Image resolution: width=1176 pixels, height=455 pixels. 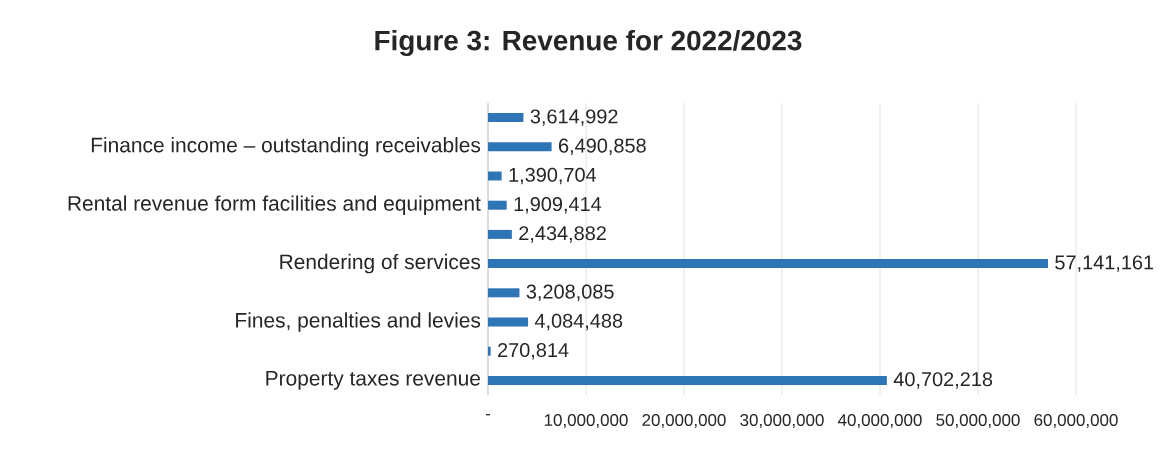 I want to click on data-label: 6,490,858, so click(x=602, y=147).